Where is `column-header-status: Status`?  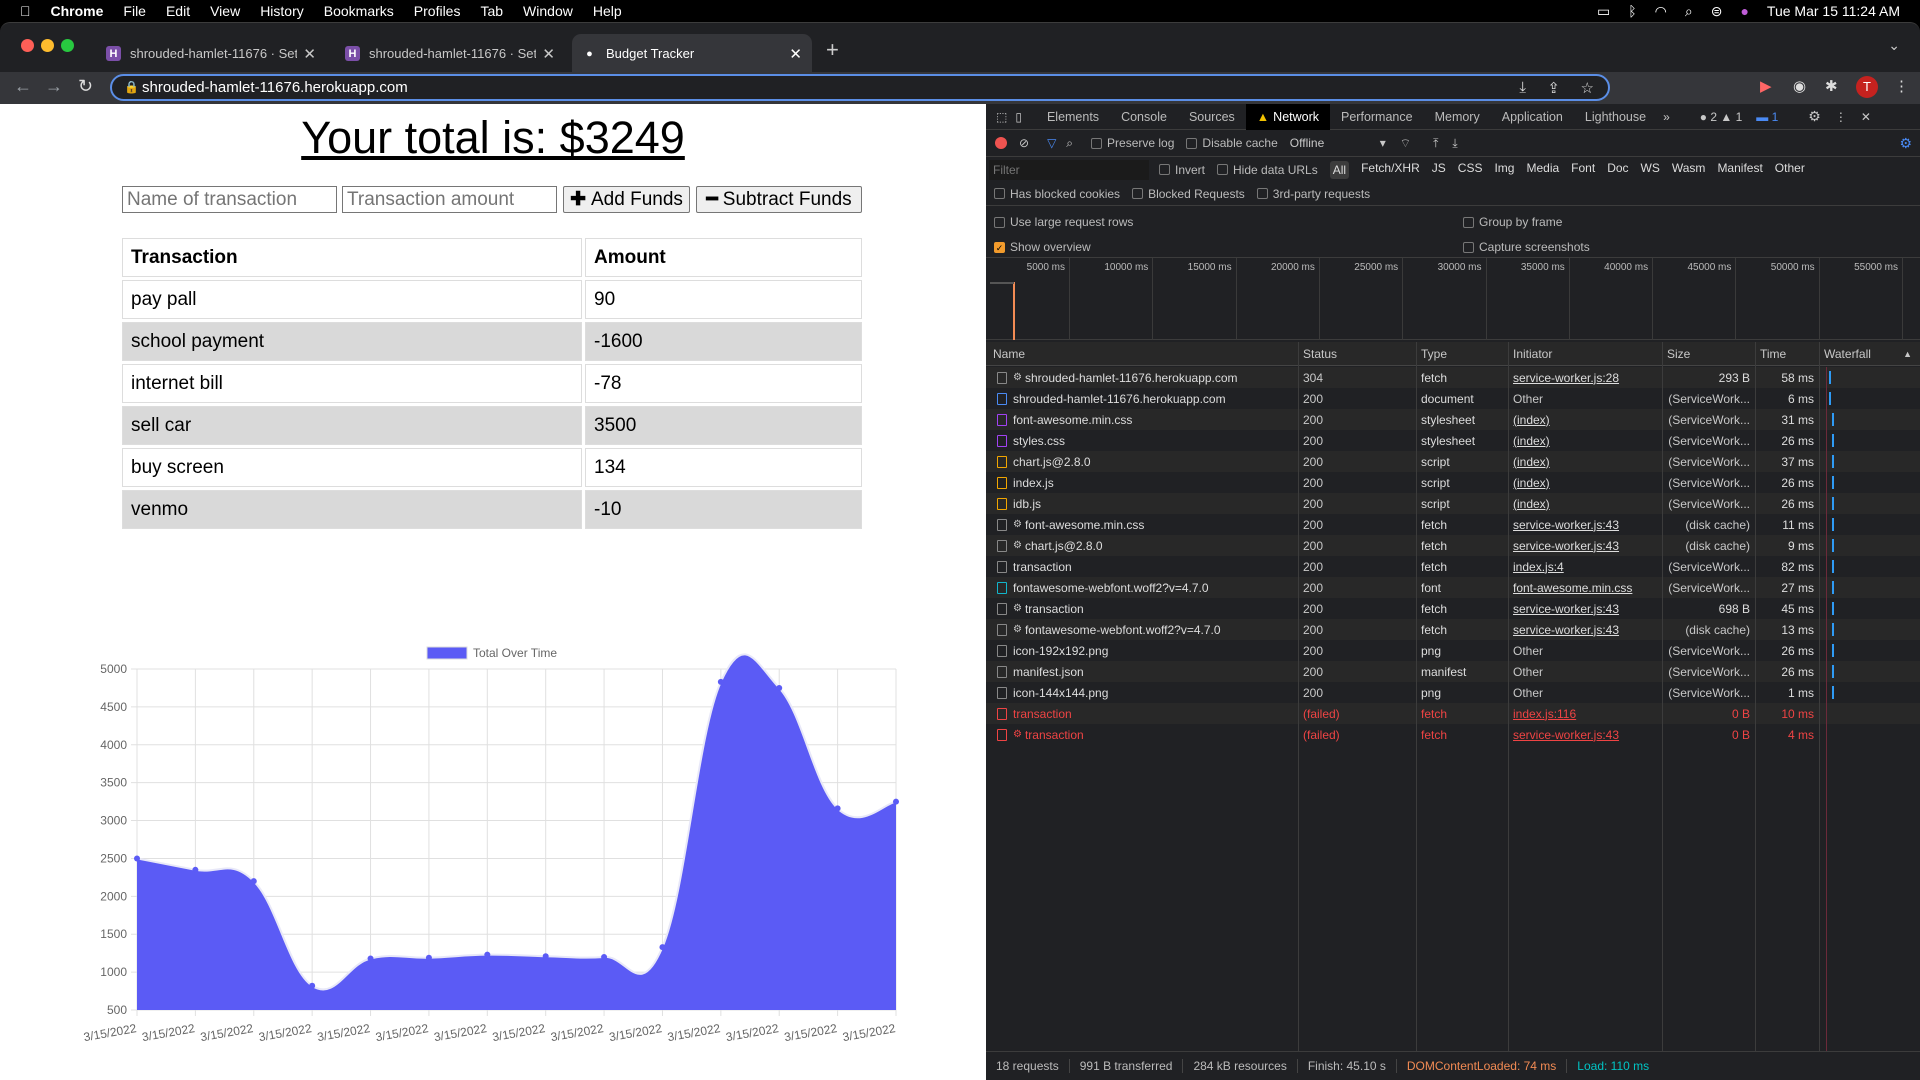 column-header-status: Status is located at coordinates (1320, 353).